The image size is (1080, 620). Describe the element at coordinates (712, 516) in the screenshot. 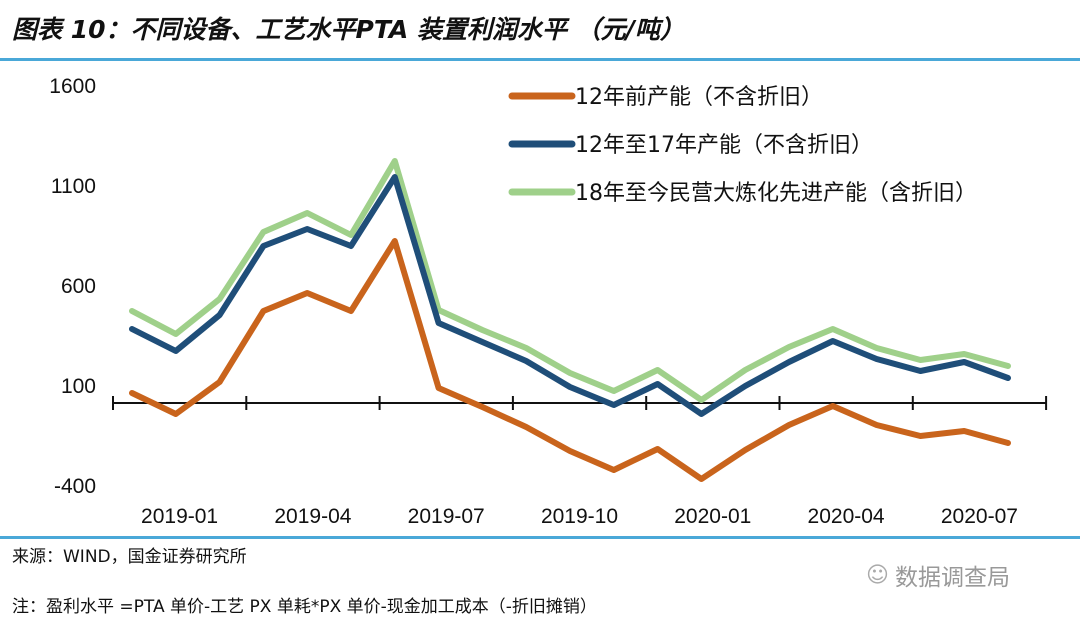

I see `x-tick-label: 2020-01` at that location.